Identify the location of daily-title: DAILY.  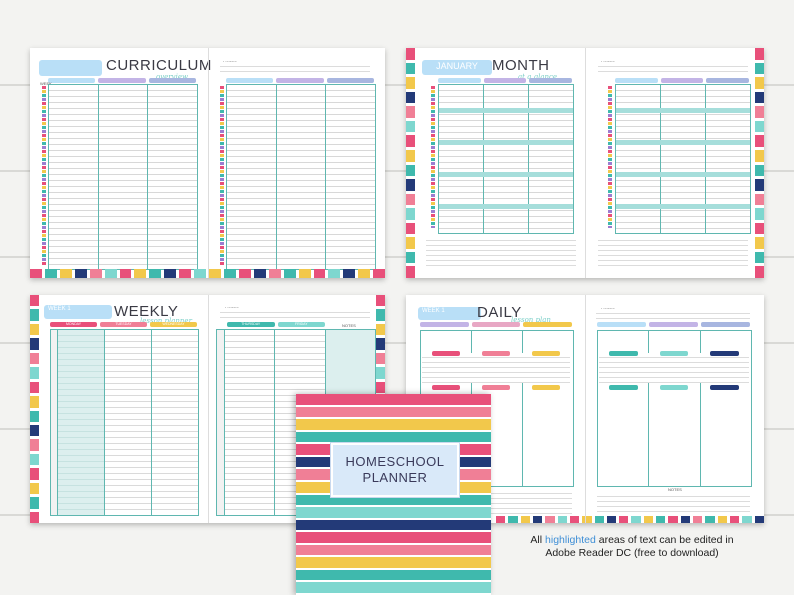
(499, 312).